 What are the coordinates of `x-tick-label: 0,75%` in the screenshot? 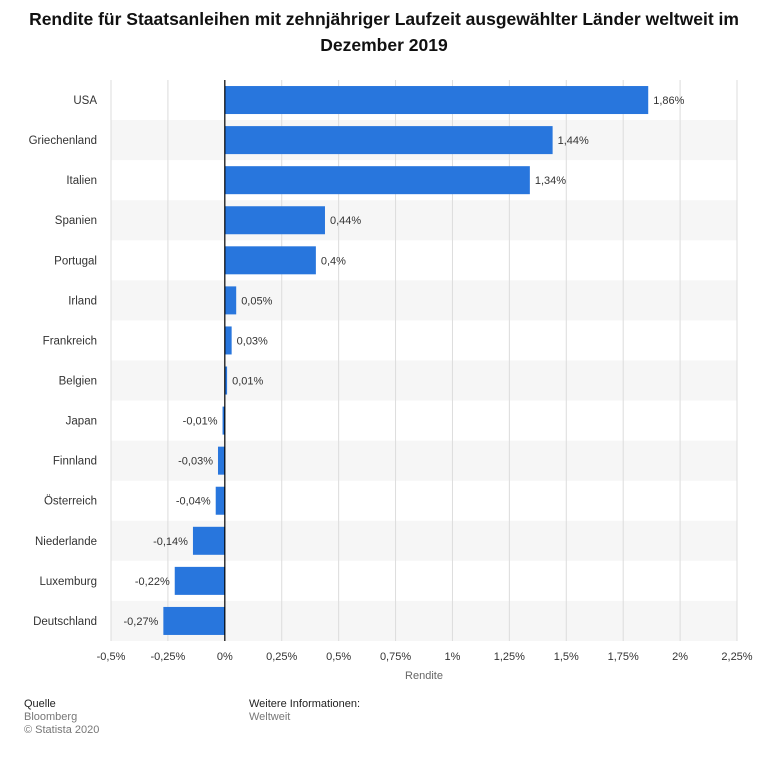 It's located at (395, 657).